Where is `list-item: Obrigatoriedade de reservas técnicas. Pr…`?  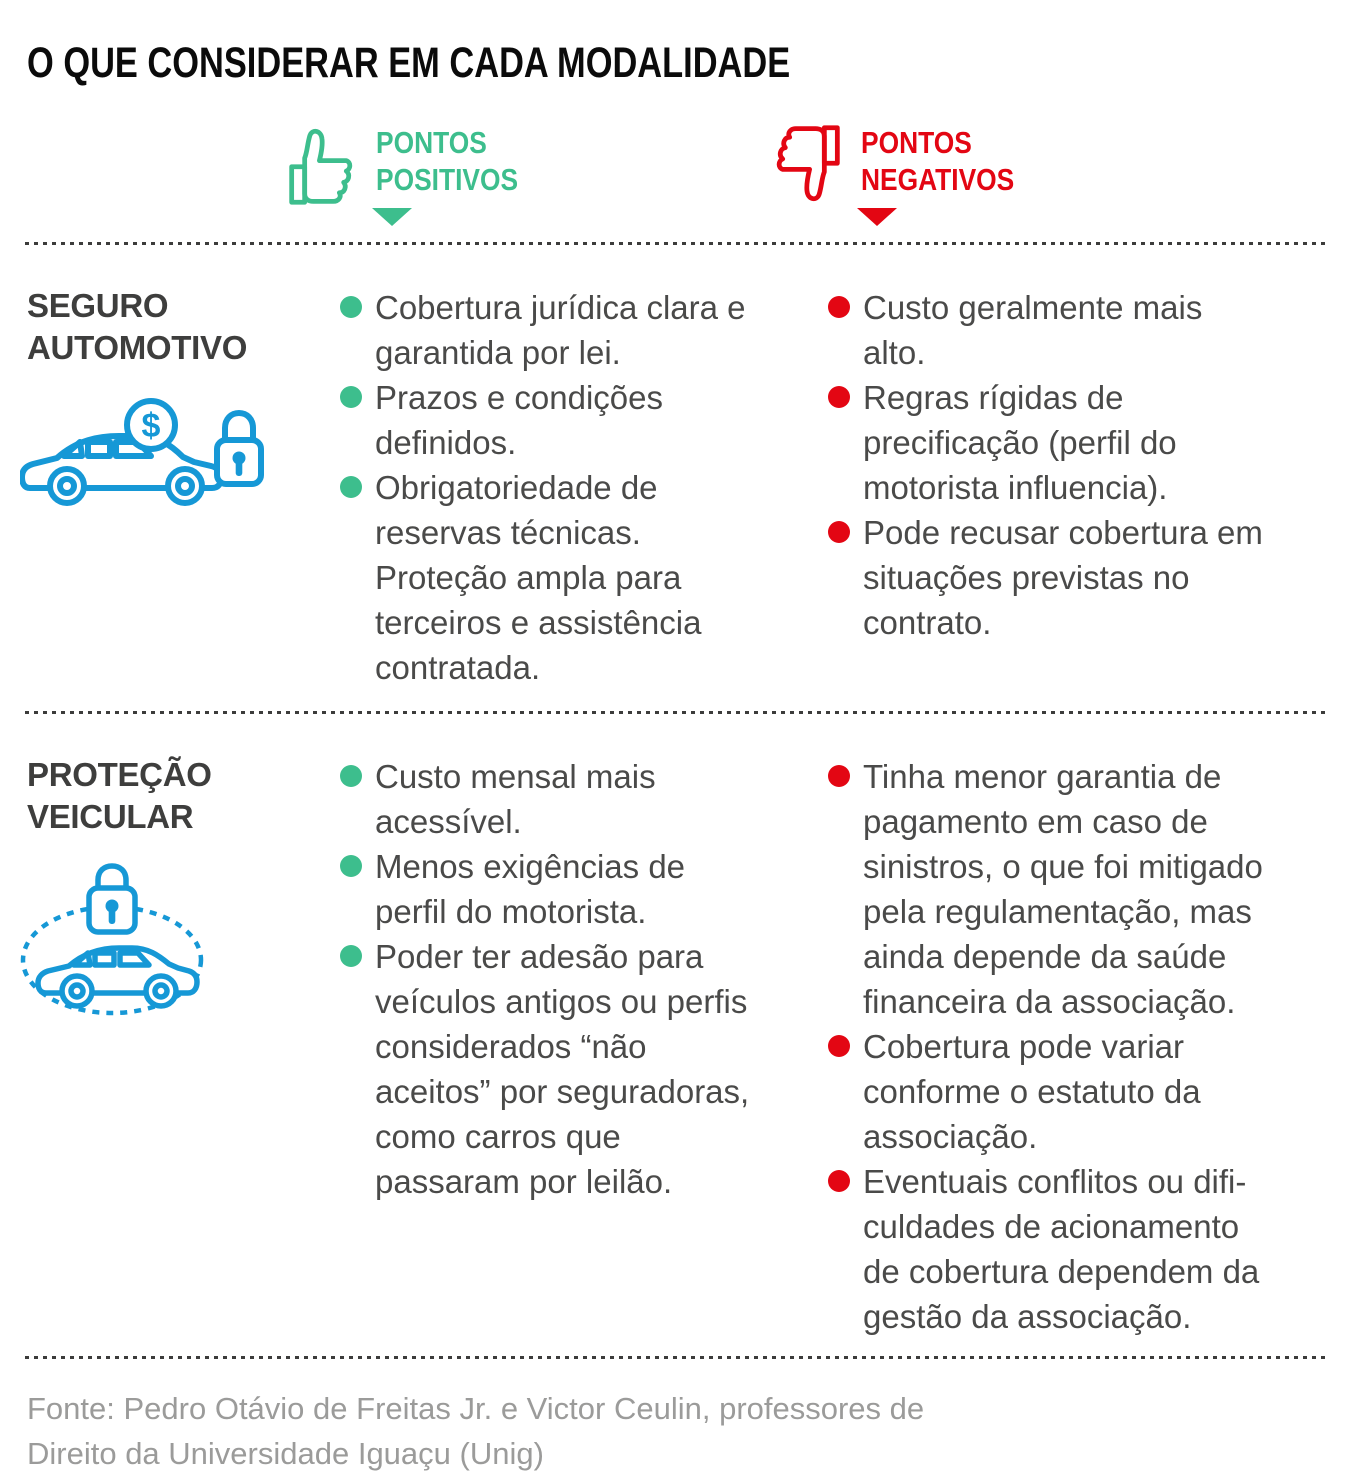
list-item: Obrigatoriedade de reservas técnicas. Pr… is located at coordinates (552, 577).